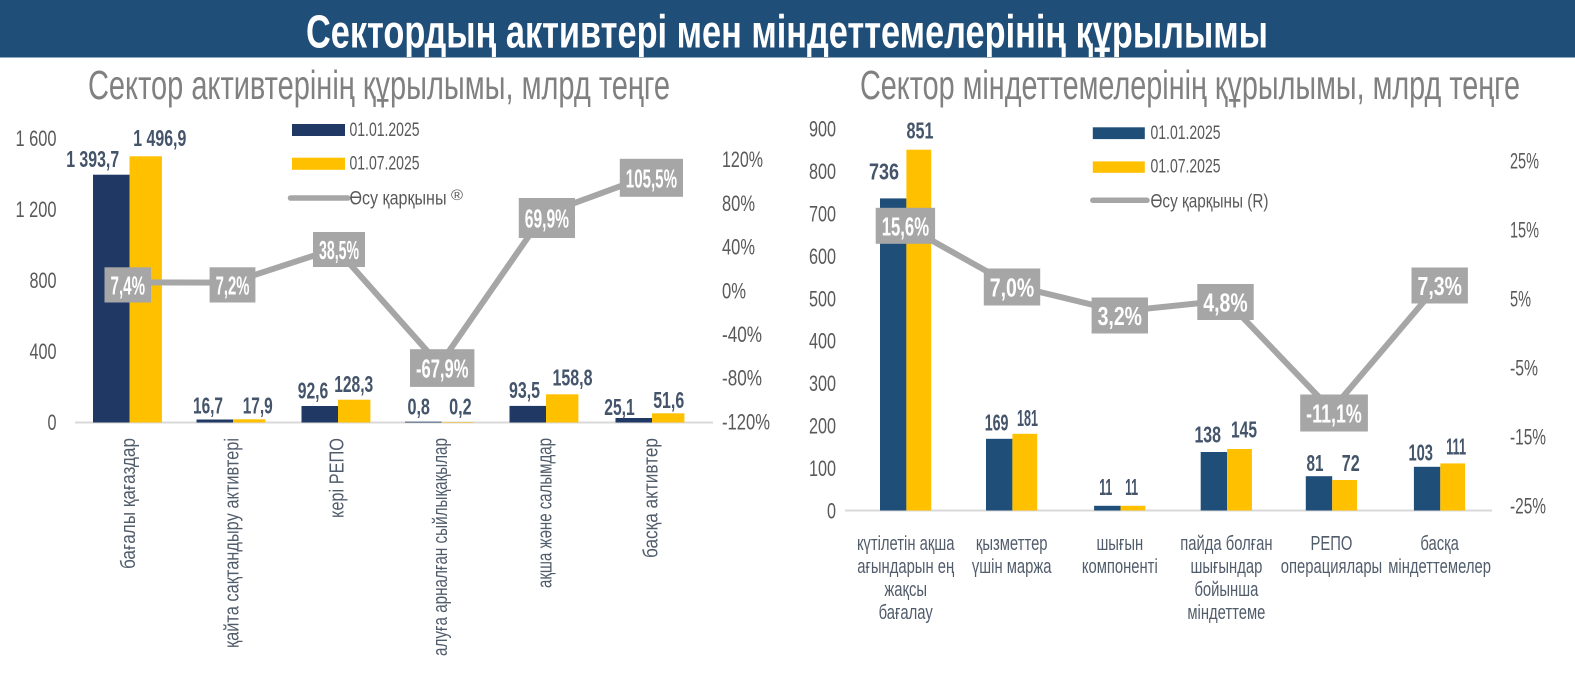 Image resolution: width=1575 pixels, height=686 pixels. I want to click on svg-text: 40%, so click(738, 247).